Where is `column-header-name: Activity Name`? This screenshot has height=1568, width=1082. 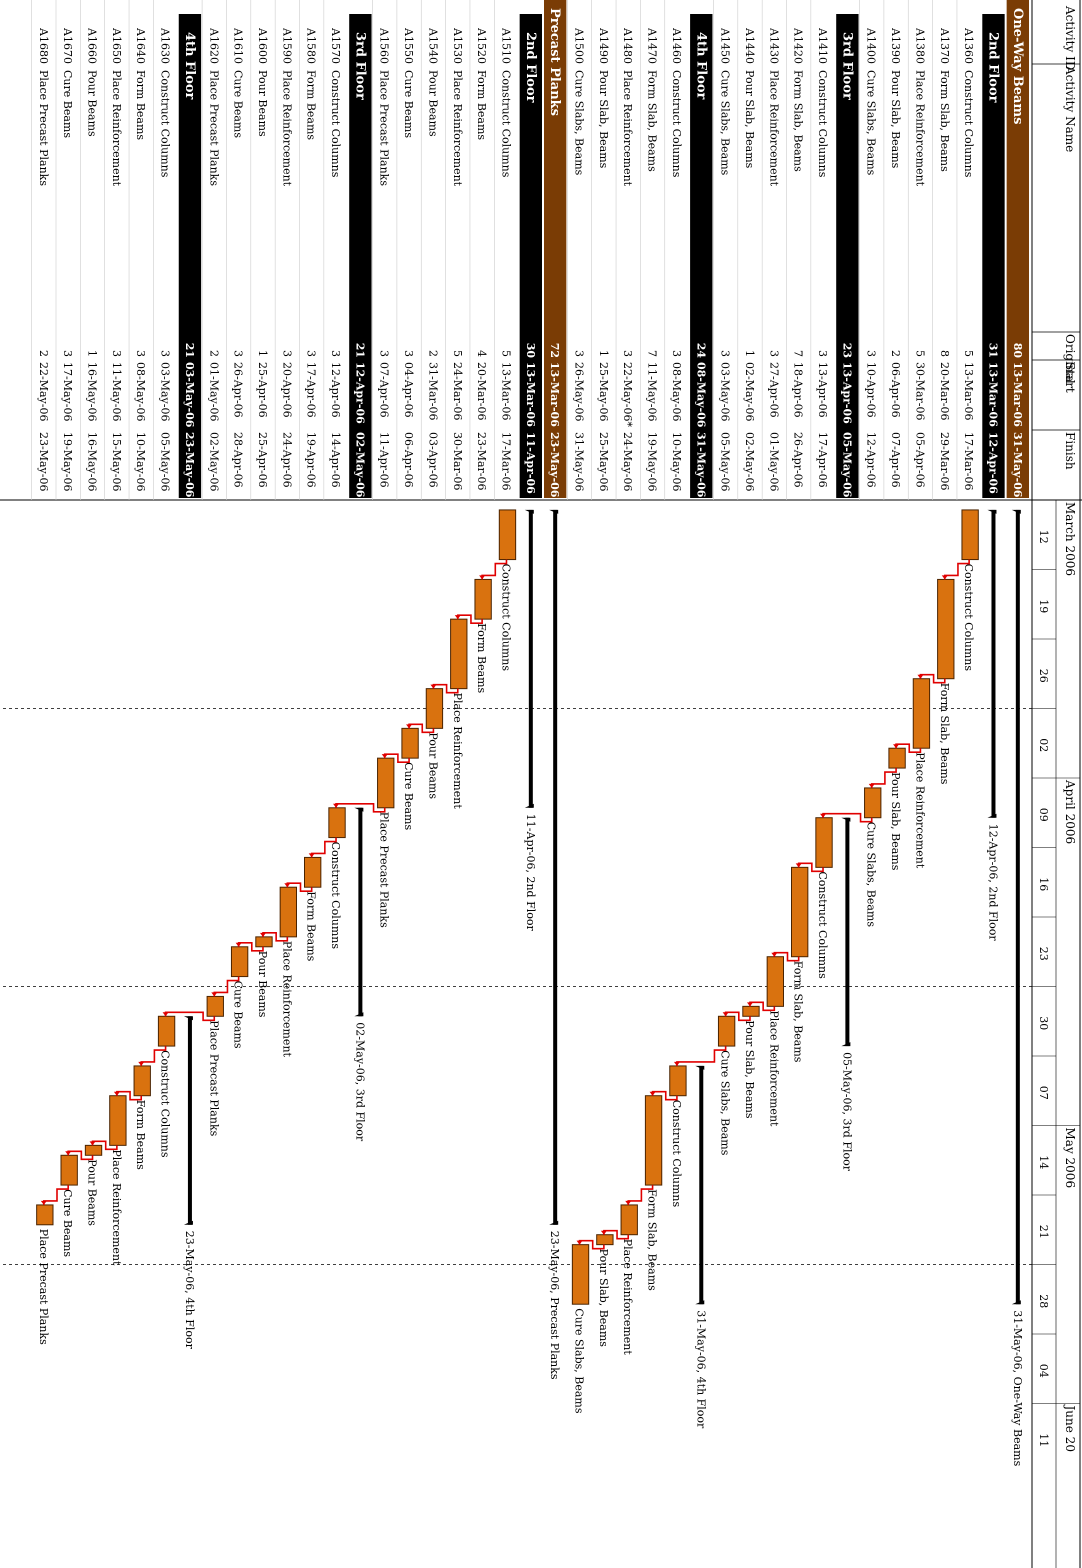 column-header-name: Activity Name is located at coordinates (1070, 108).